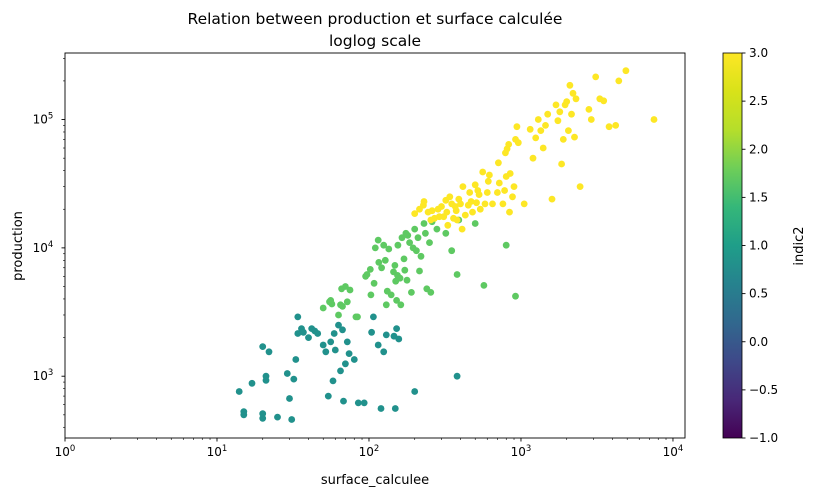 The height and width of the screenshot is (496, 815). Describe the element at coordinates (732, 245) in the screenshot. I see `colorbar` at that location.